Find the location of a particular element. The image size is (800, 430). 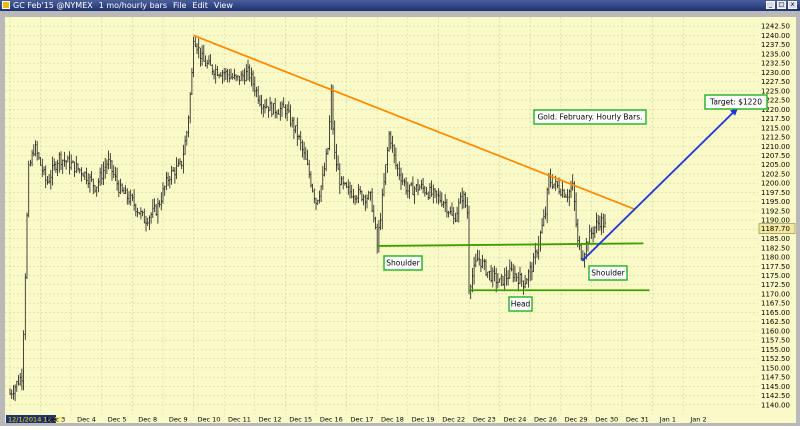

annotation-label: Head is located at coordinates (521, 304).